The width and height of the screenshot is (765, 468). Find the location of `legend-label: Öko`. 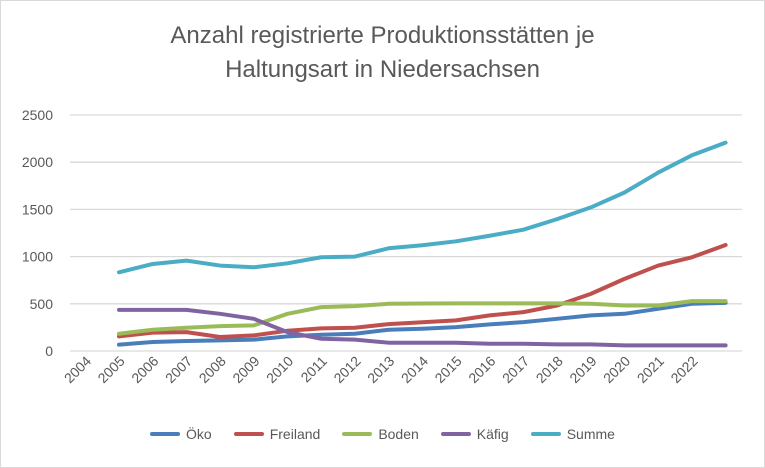

legend-label: Öko is located at coordinates (199, 434).